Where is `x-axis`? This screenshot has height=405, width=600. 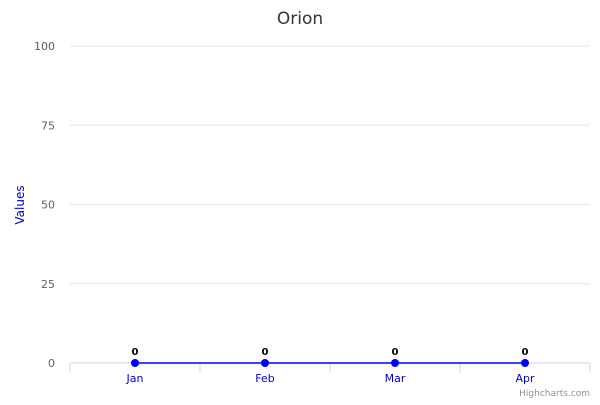
x-axis is located at coordinates (330, 367).